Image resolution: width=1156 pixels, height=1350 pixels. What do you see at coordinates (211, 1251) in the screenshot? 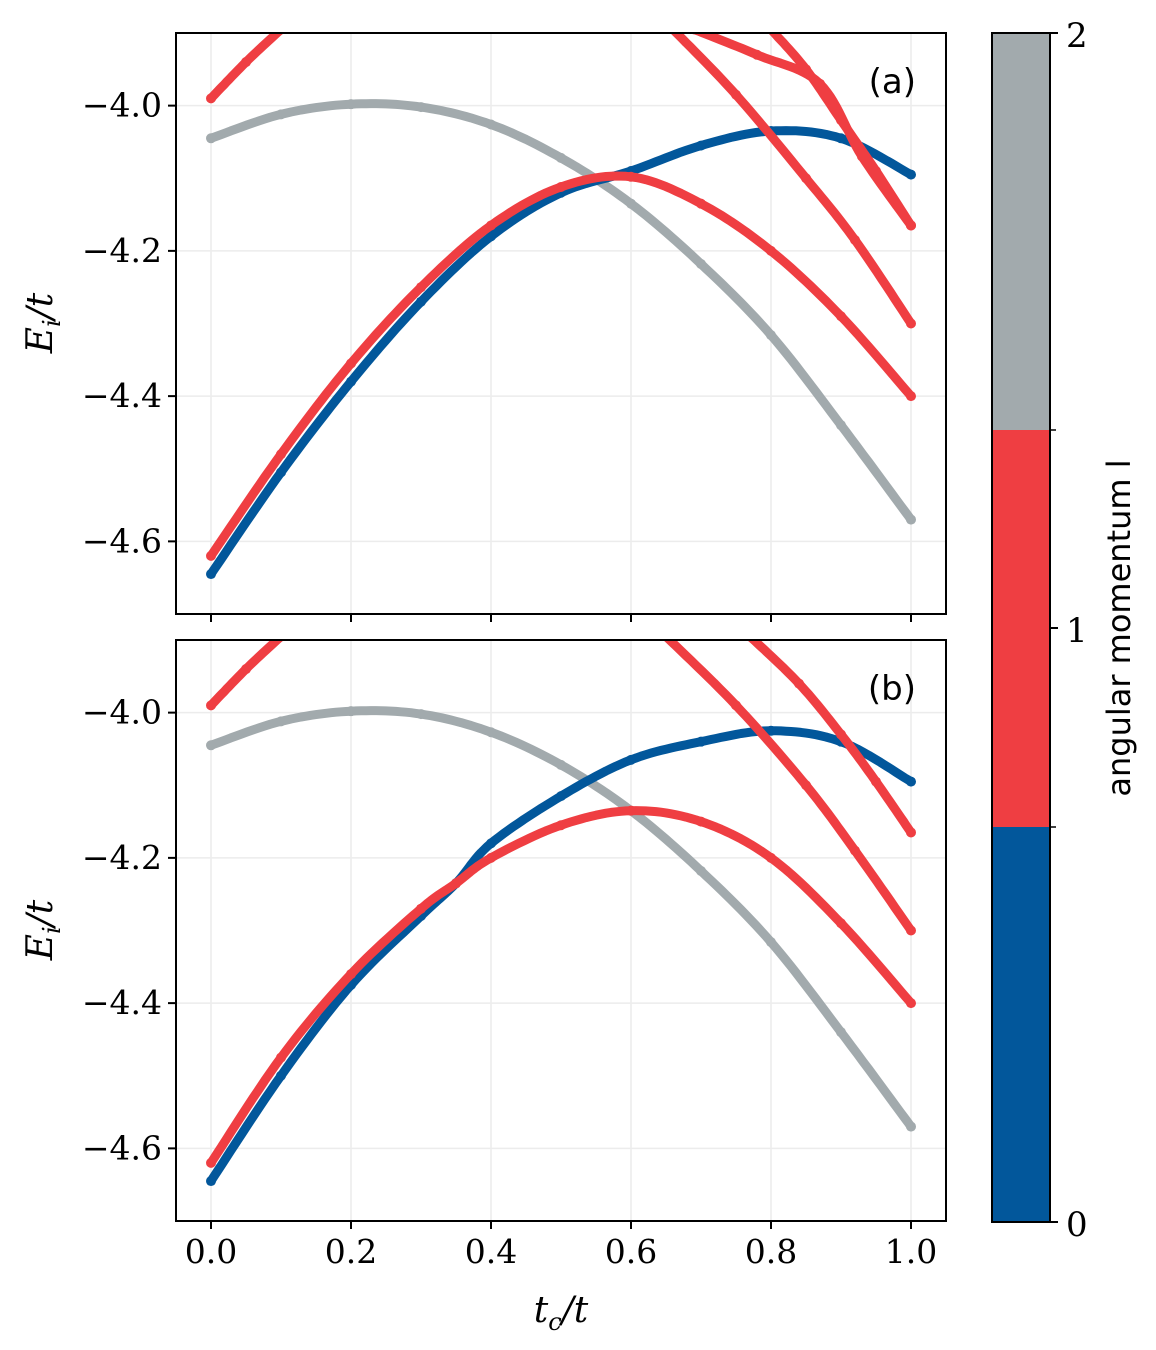
I see `x-tick-label-0: 0.0` at bounding box center [211, 1251].